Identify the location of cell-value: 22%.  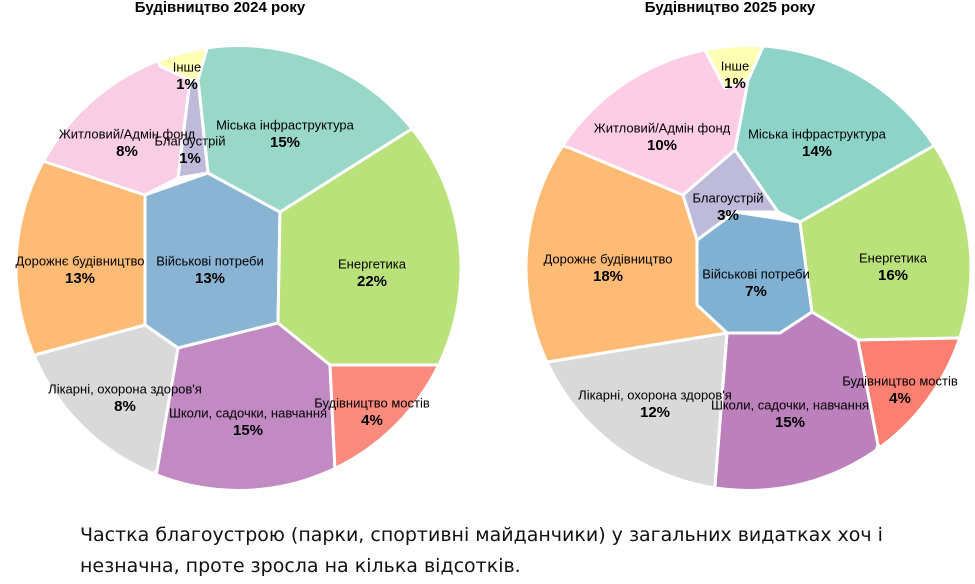
(372, 281).